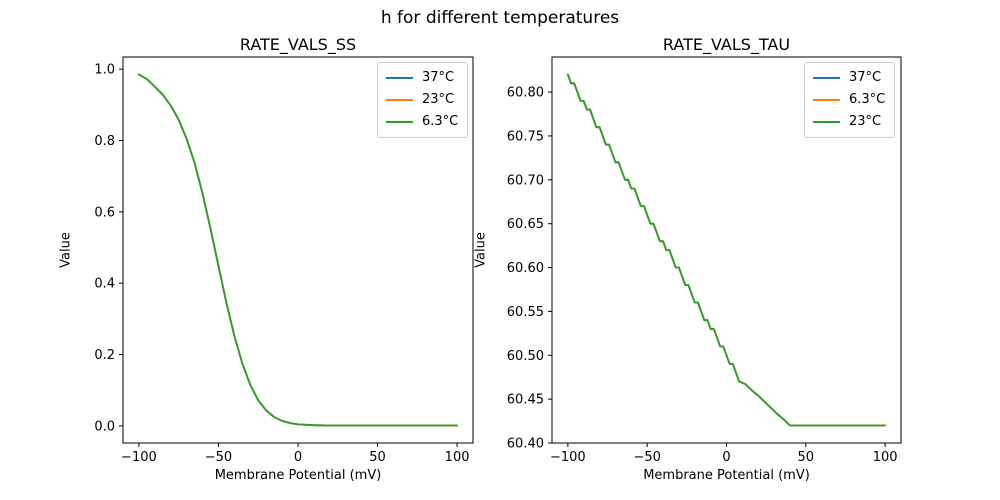  I want to click on y-tick-label: 60.50, so click(525, 356).